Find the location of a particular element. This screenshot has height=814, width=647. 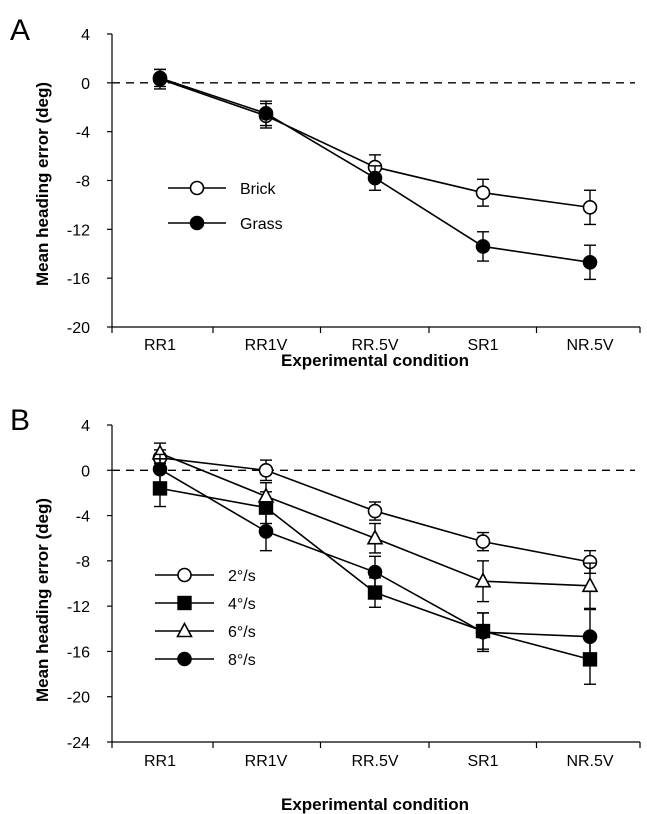

panel-label-b: B is located at coordinates (20, 420).